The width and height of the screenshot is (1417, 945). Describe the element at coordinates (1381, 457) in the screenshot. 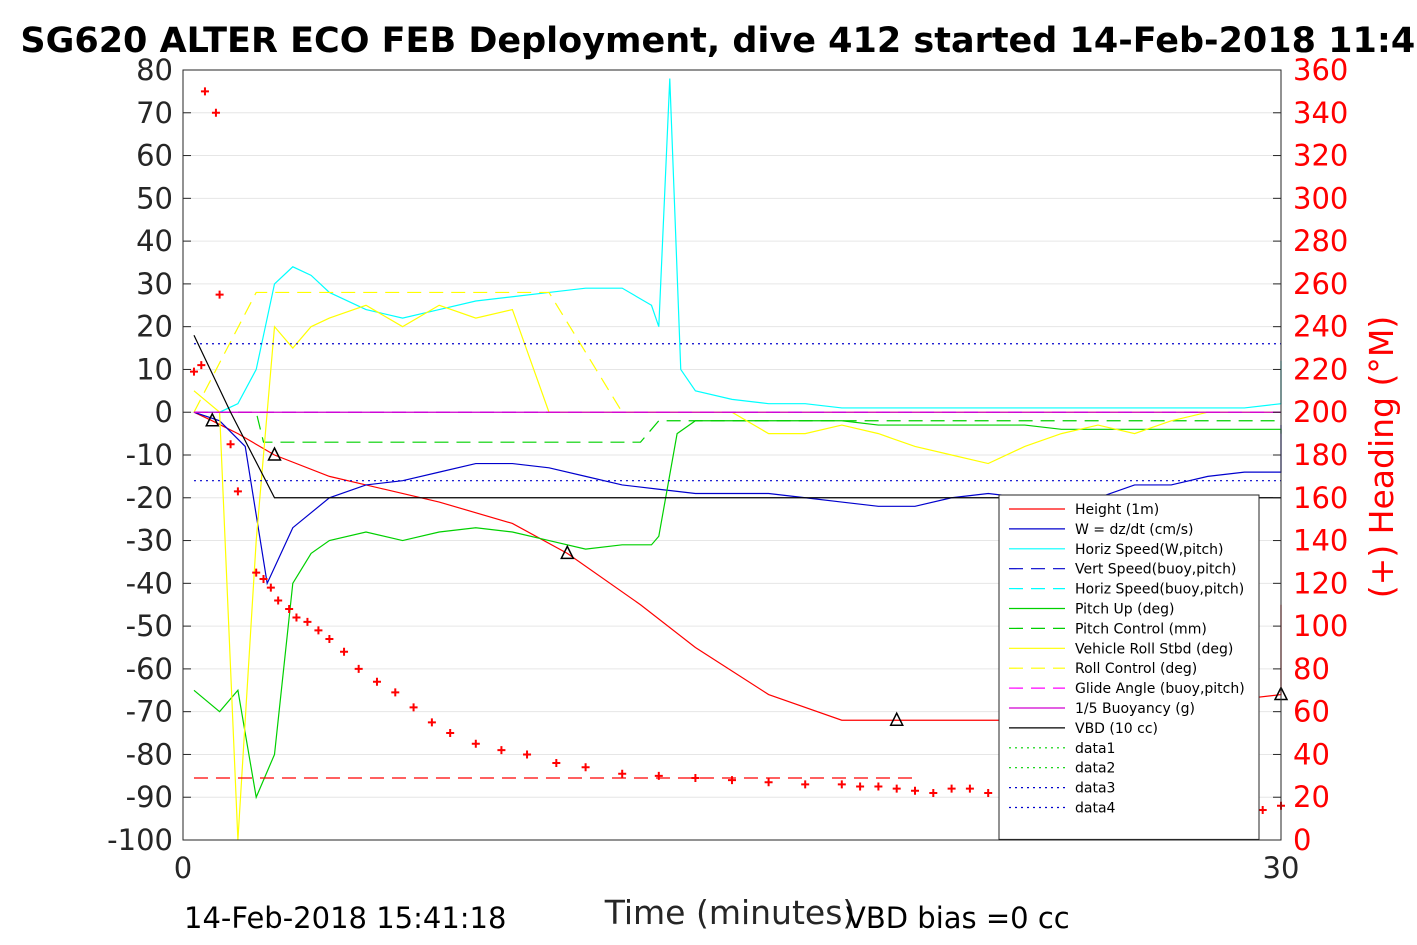

I see `y-axis-right-label: (+) Heading (°M)` at that location.